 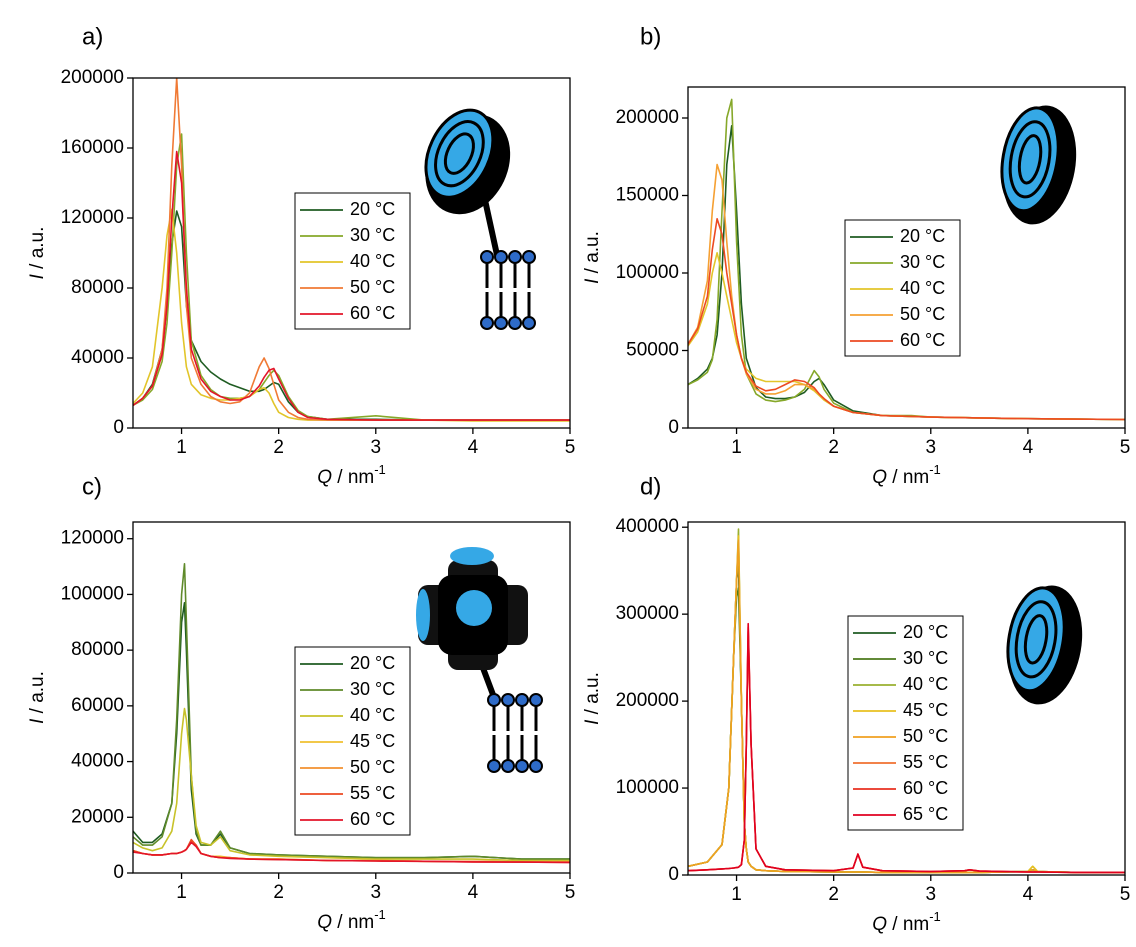 What do you see at coordinates (650, 36) in the screenshot?
I see `panel-label: b)` at bounding box center [650, 36].